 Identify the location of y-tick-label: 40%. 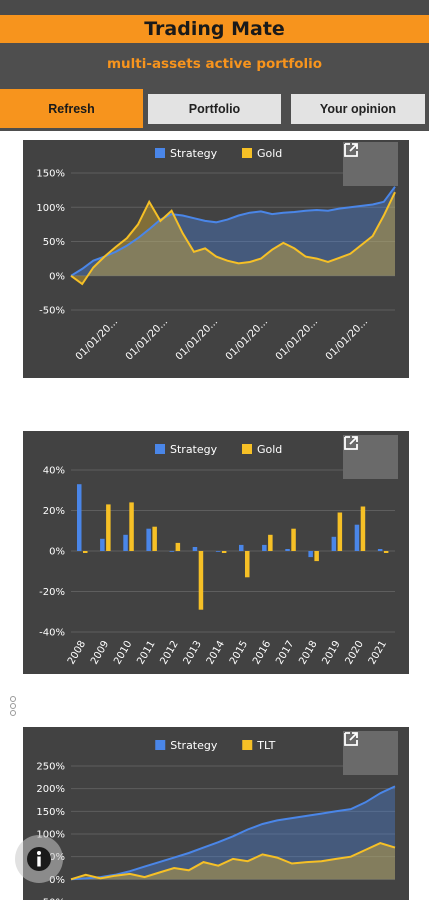
(54, 471).